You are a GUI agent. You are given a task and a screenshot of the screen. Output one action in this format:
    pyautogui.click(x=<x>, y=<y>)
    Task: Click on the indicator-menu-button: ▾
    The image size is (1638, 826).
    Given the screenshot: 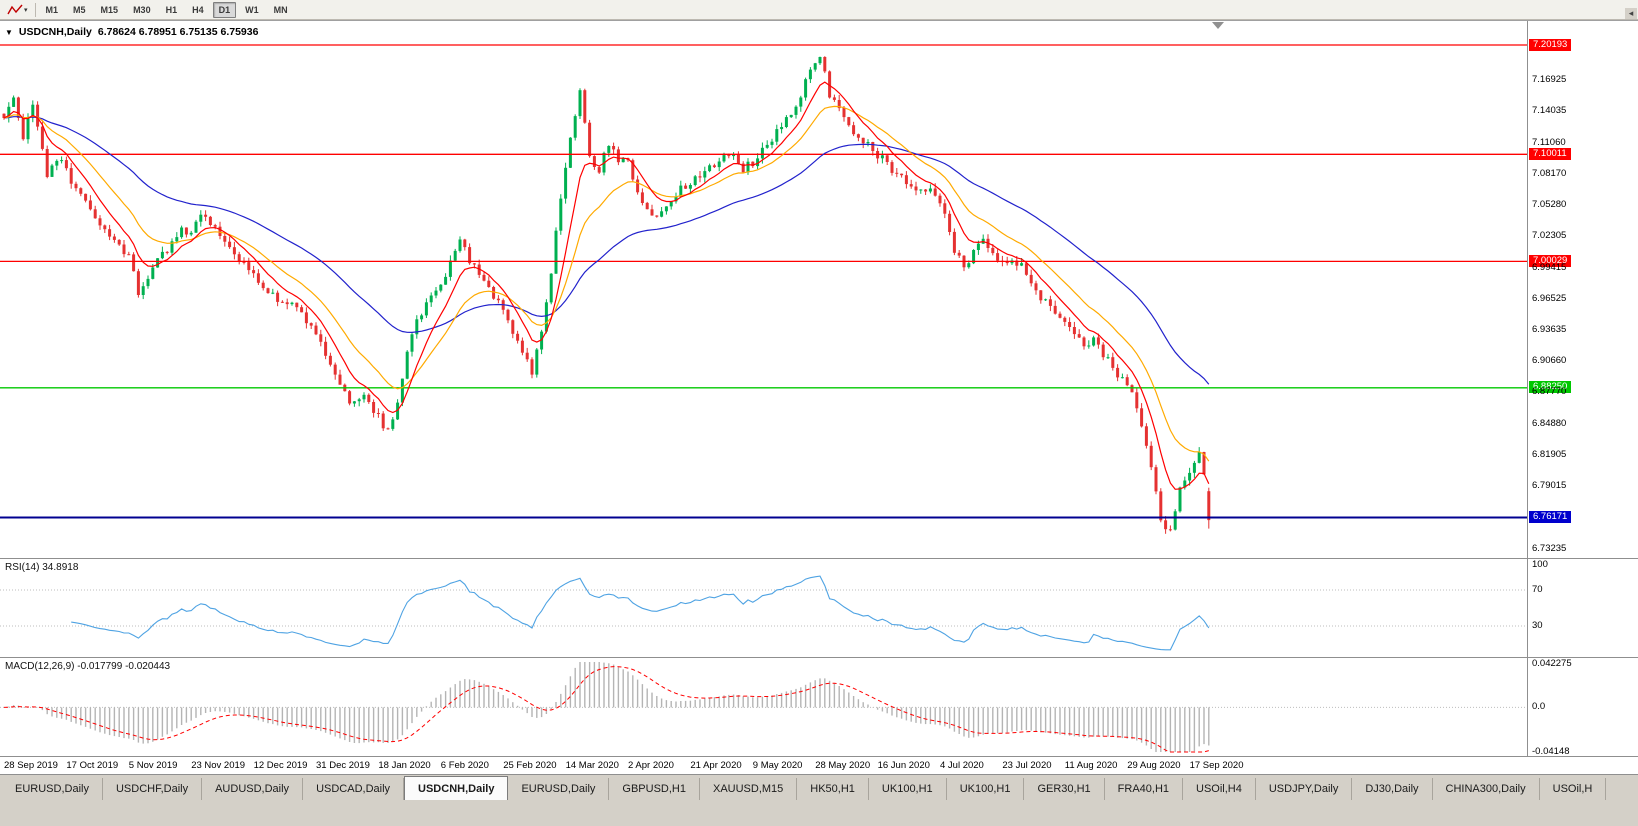 What is the action you would take?
    pyautogui.click(x=17, y=10)
    